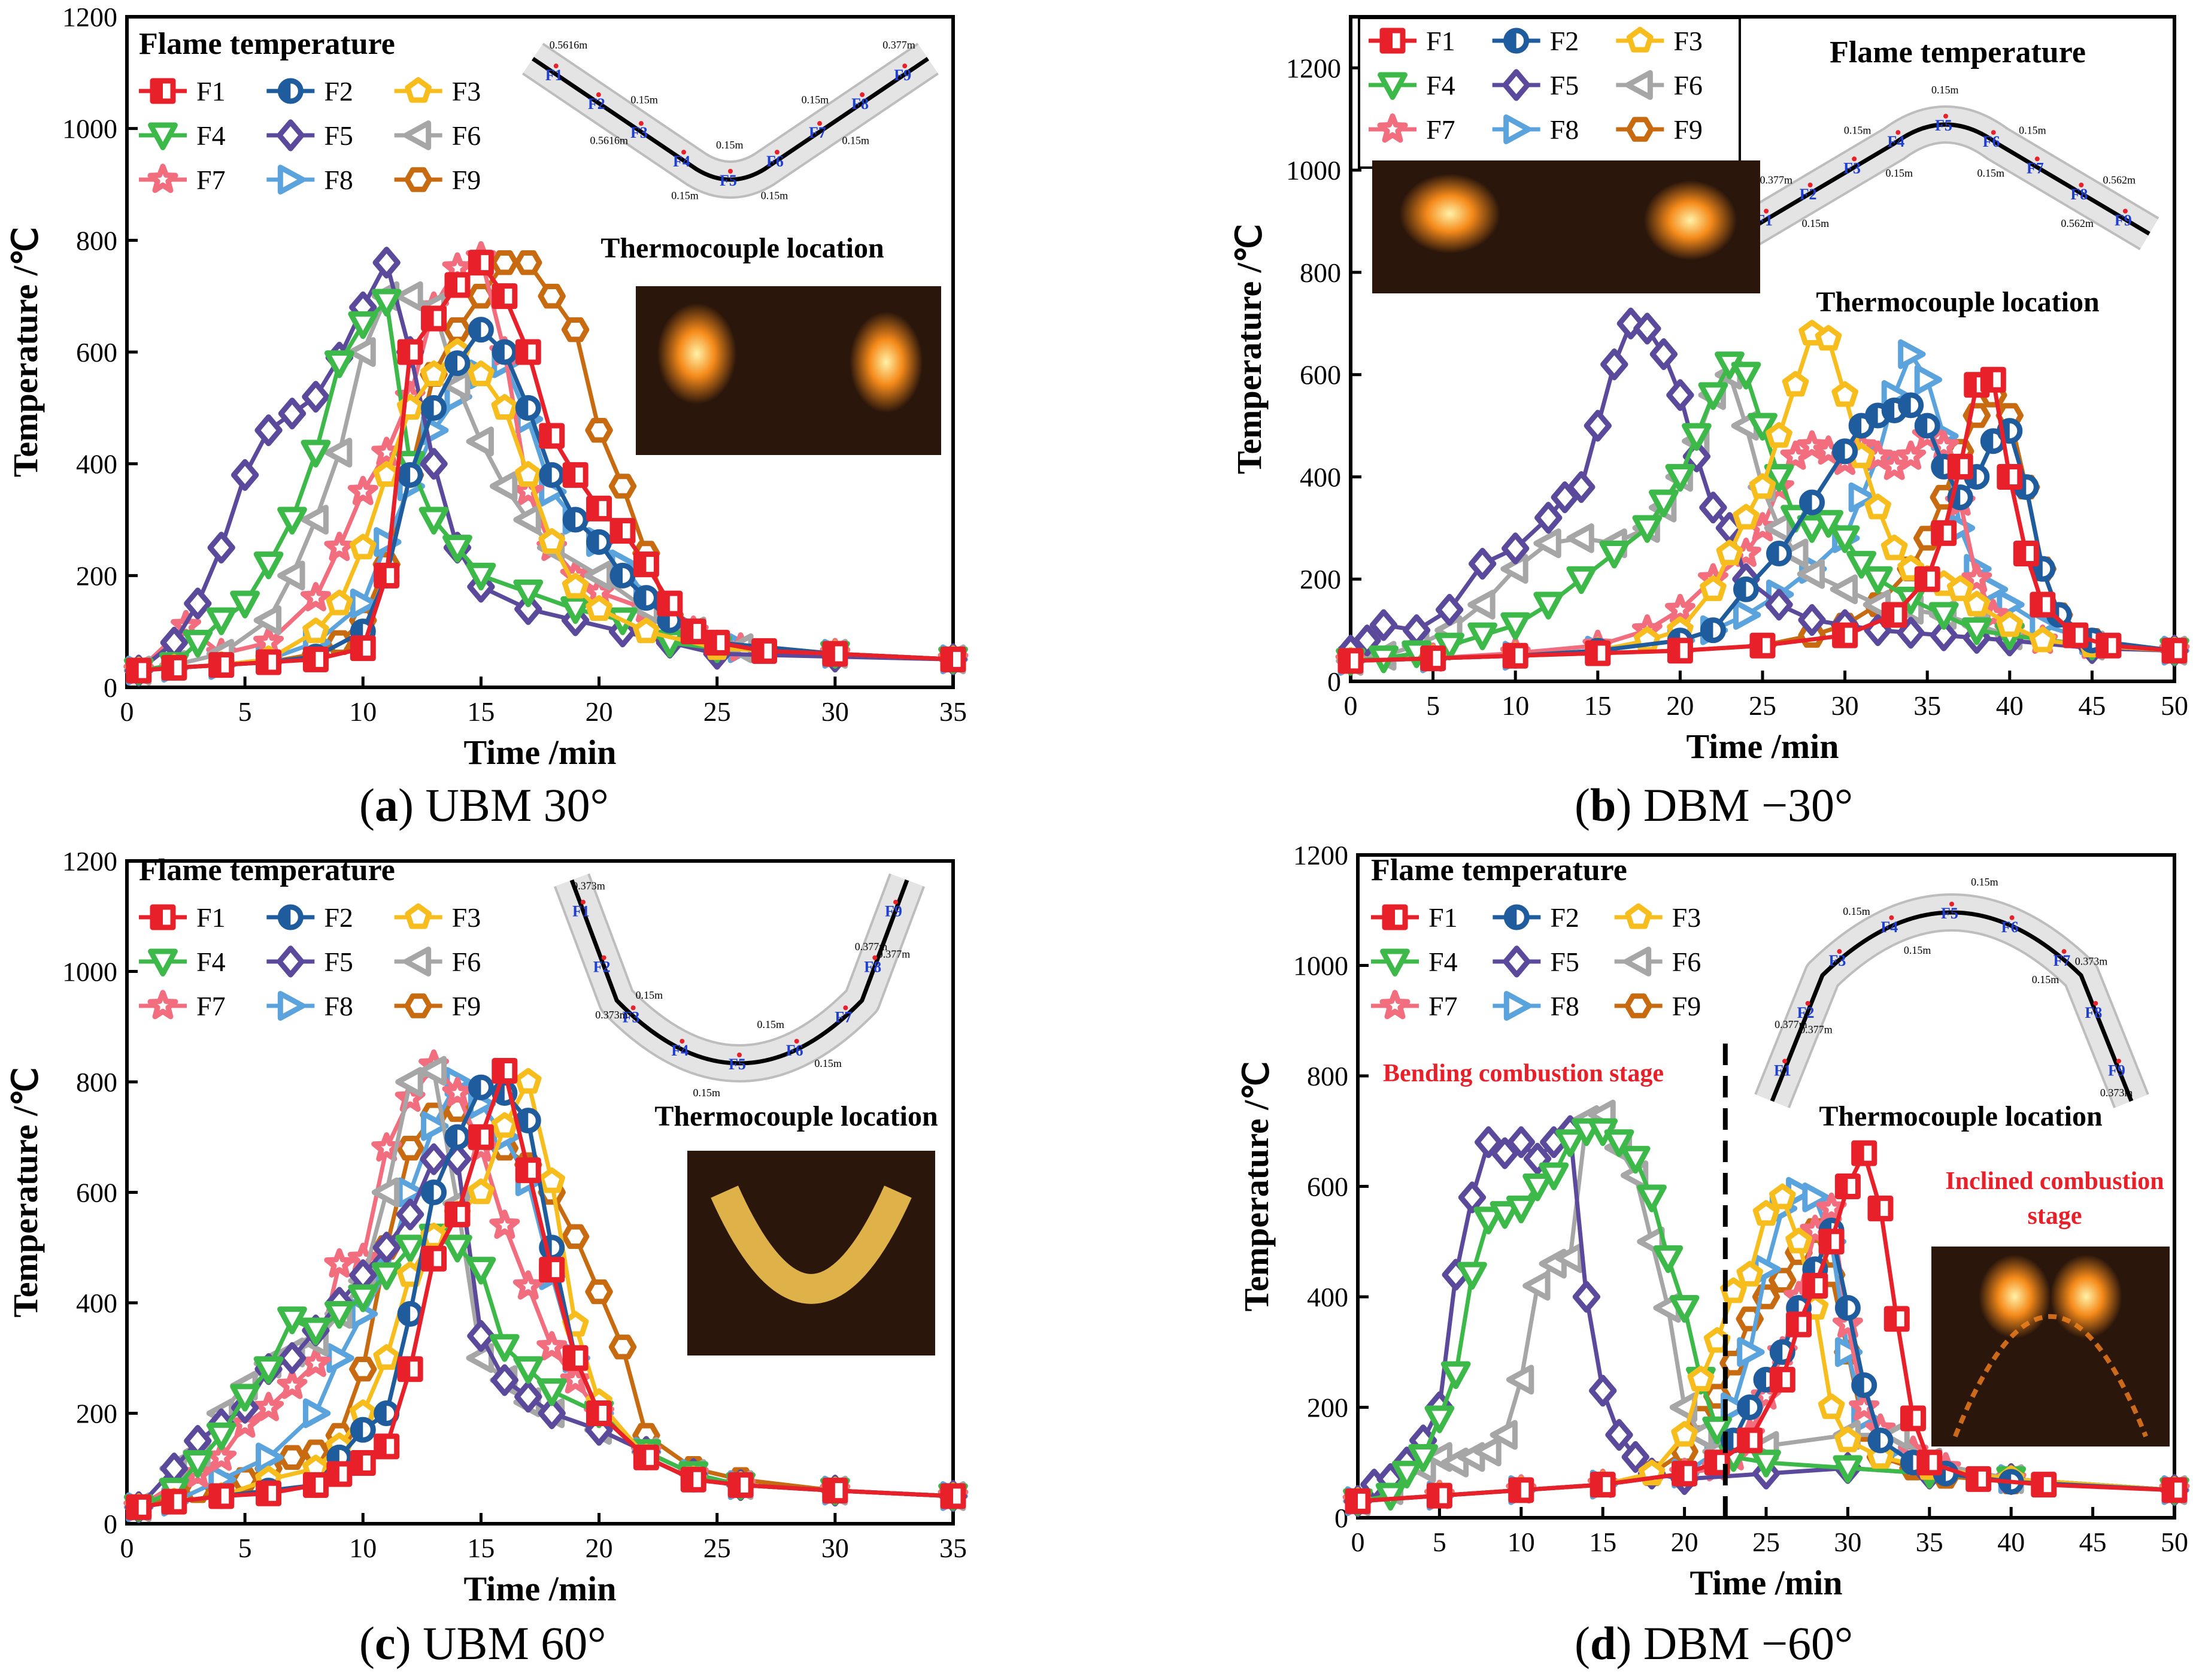 This screenshot has height=1680, width=2193. I want to click on legend-a: Flame temperature F1 F2 F3 F4 F5 F6 F7 F8 F9, so click(310, 111).